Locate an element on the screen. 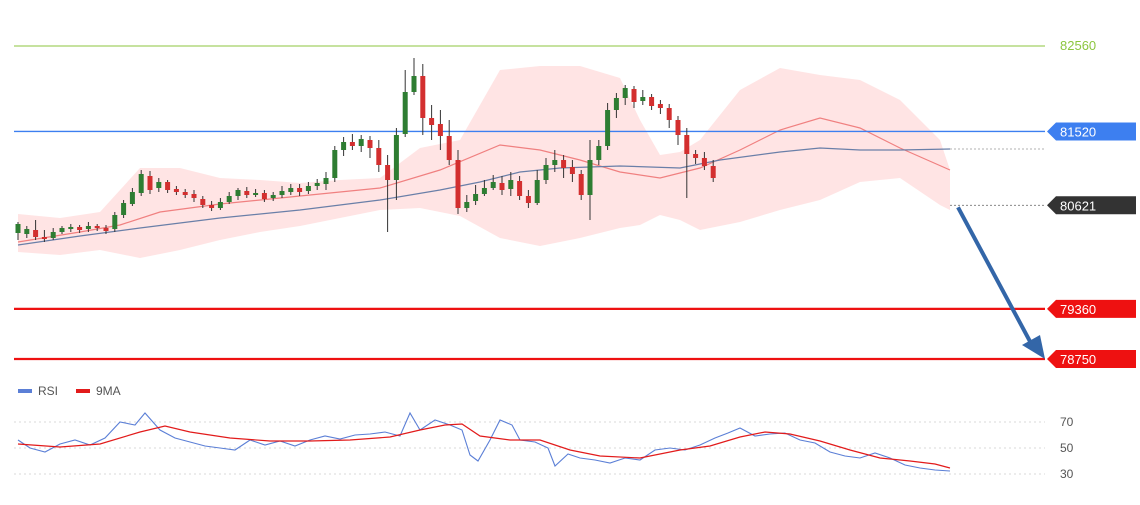 This screenshot has width=1140, height=505. level-81520: 81520 is located at coordinates (575, 131).